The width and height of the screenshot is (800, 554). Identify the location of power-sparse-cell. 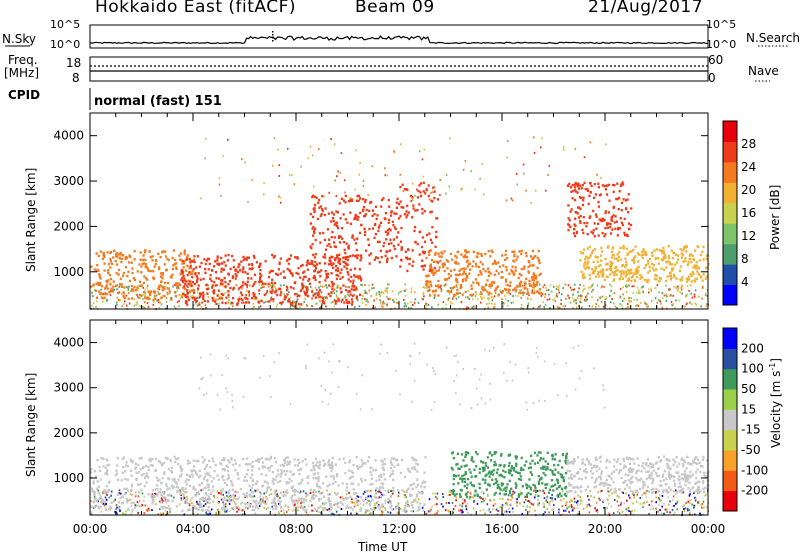
(385, 175).